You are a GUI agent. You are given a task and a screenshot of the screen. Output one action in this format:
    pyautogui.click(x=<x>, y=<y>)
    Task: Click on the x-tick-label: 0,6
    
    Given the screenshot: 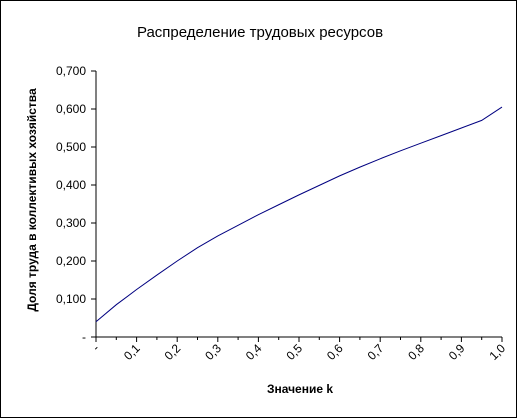 What is the action you would take?
    pyautogui.click(x=335, y=352)
    